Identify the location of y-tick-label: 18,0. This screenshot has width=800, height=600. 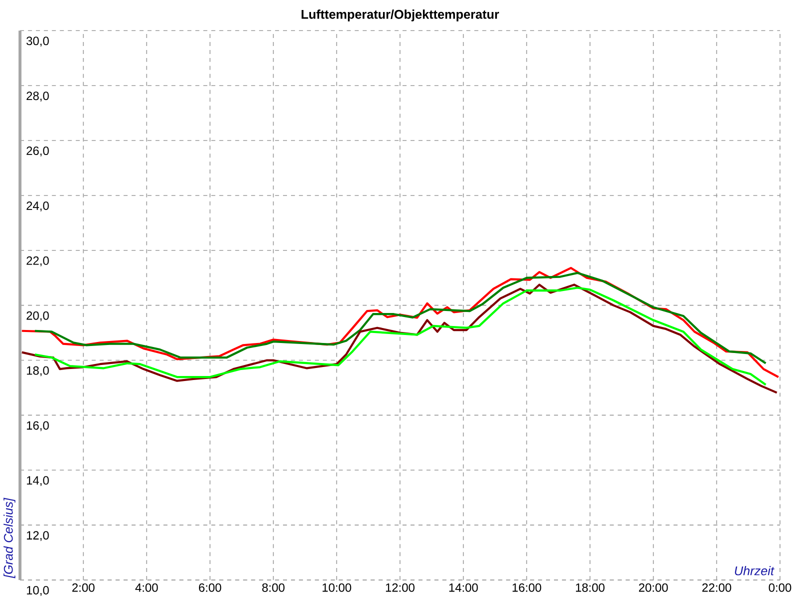
(37, 371).